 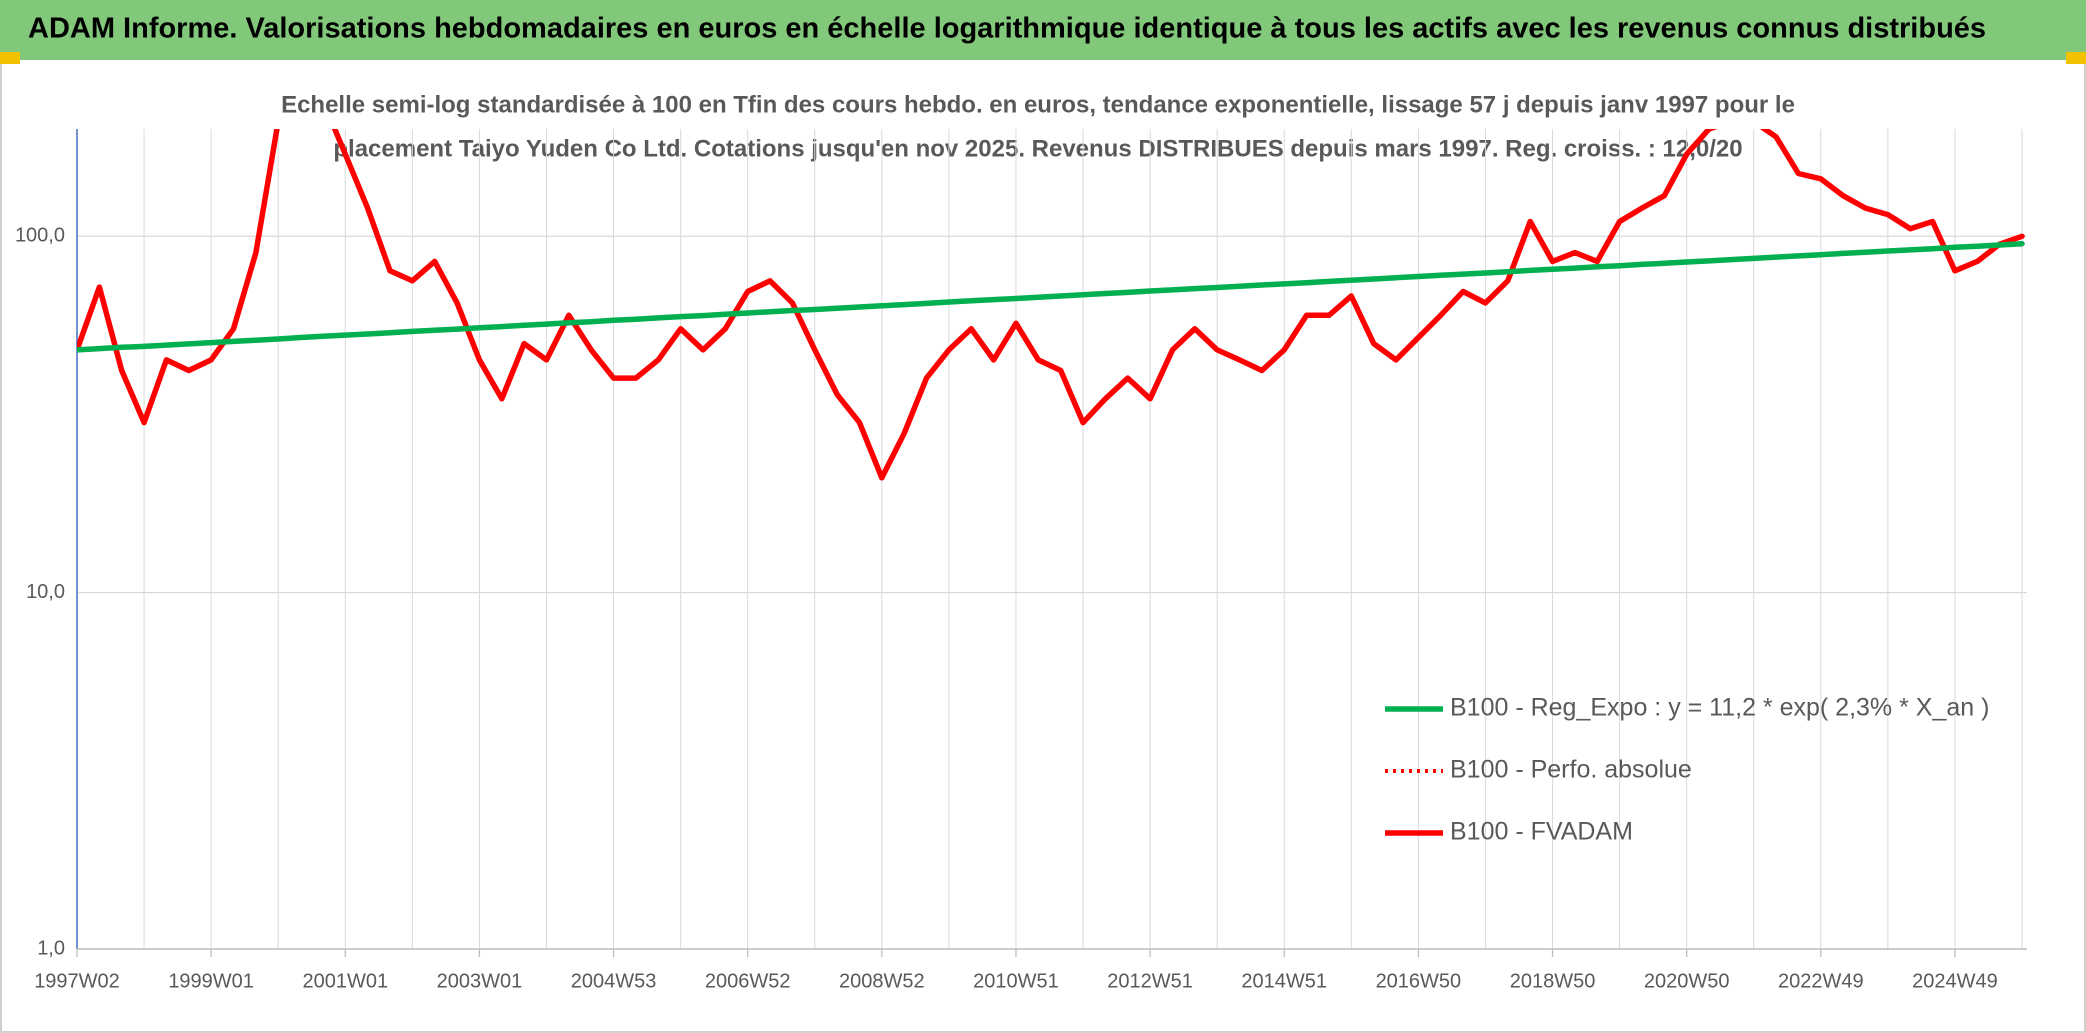 I want to click on legend-label: B100 - FVADAM, so click(x=1541, y=832).